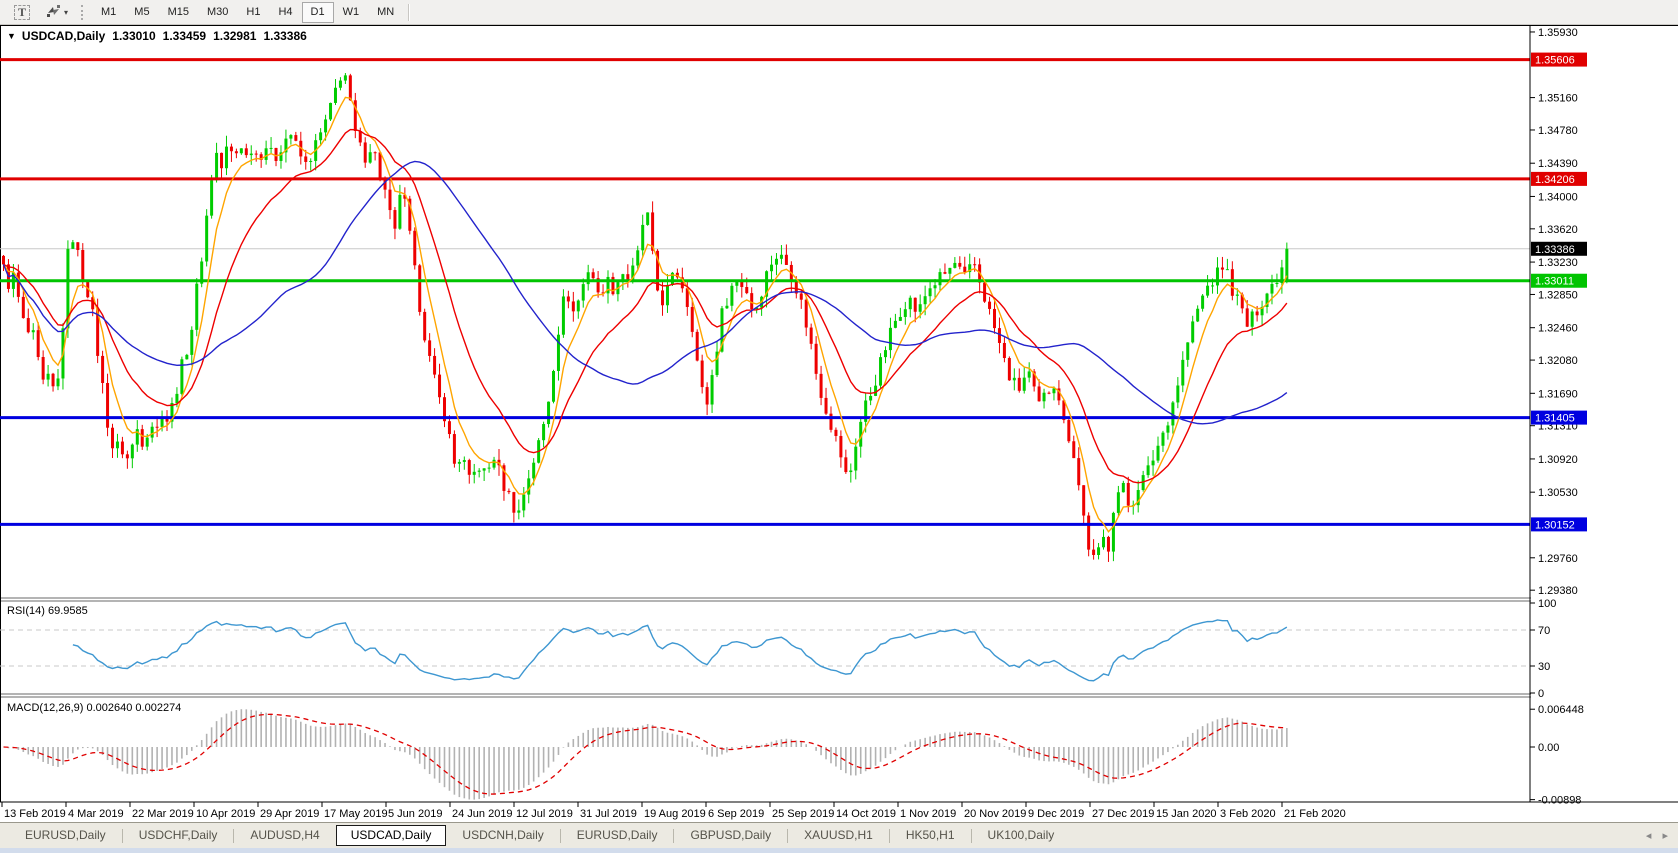 The image size is (1678, 853). I want to click on svg-text: 1.31405, so click(1555, 419).